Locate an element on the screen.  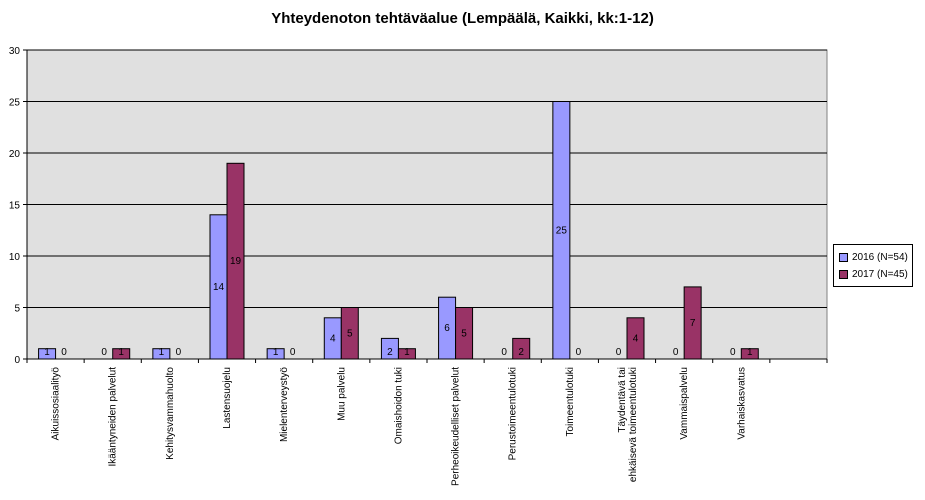
x-tick-label: Perustoimeentulotuki is located at coordinates (513, 413).